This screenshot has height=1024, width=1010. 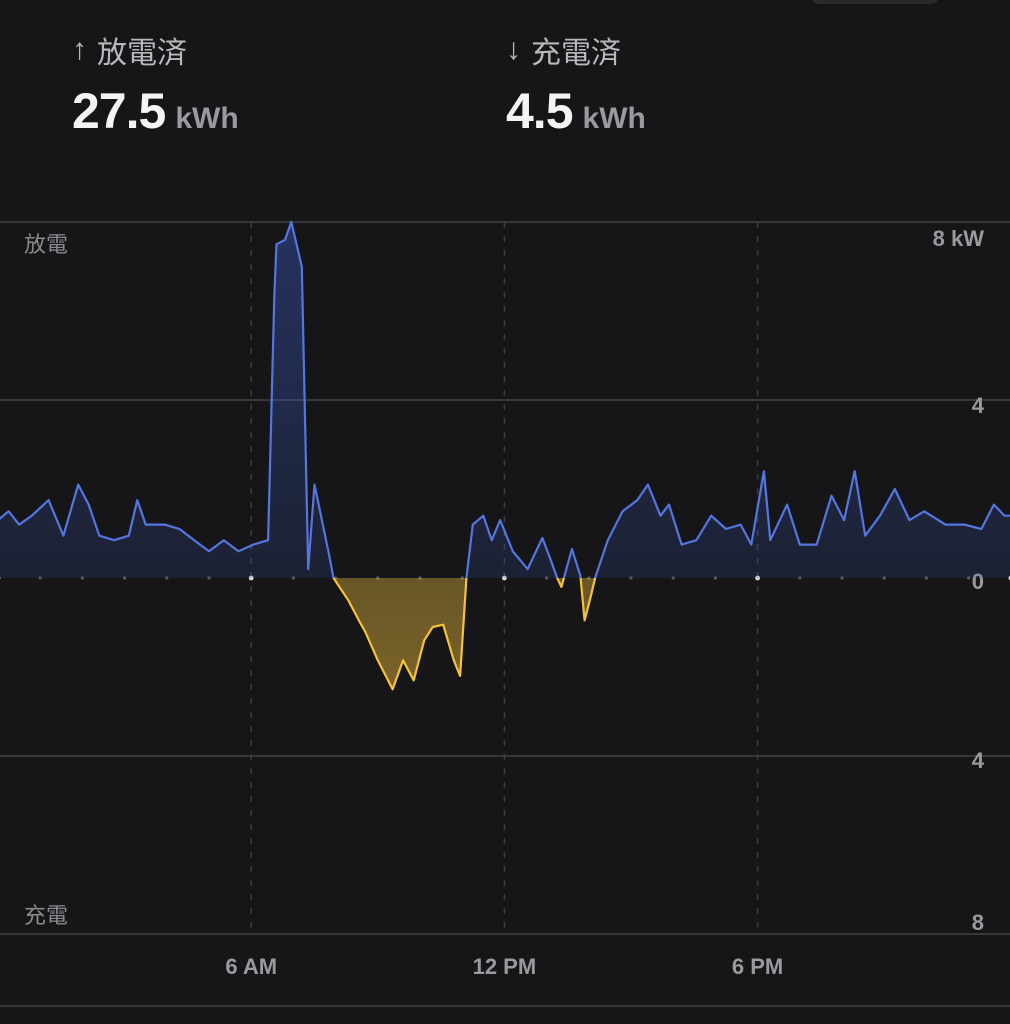 What do you see at coordinates (540, 111) in the screenshot?
I see `charged-value: 4.5` at bounding box center [540, 111].